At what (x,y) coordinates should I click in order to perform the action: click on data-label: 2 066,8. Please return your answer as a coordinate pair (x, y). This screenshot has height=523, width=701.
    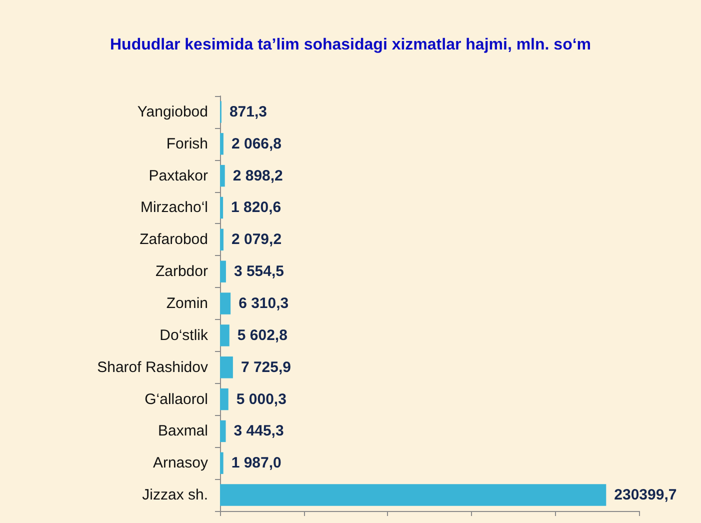
    Looking at the image, I should click on (256, 143).